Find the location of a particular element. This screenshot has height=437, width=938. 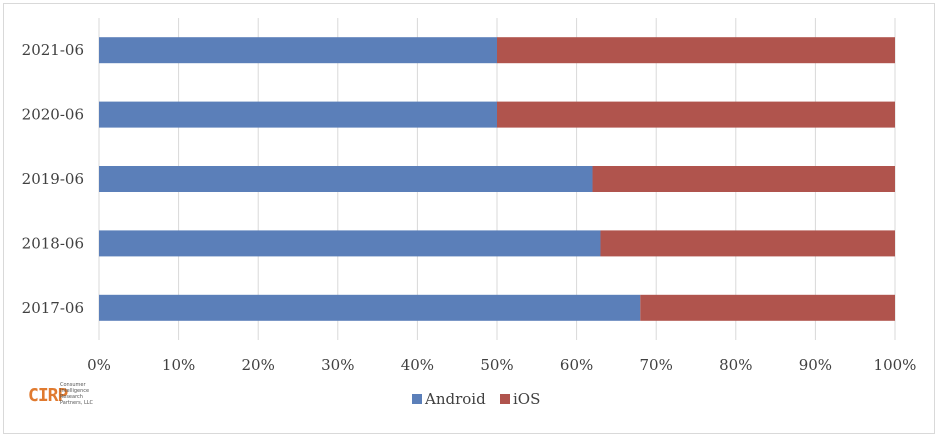

x-tick-label: 70% is located at coordinates (656, 365).